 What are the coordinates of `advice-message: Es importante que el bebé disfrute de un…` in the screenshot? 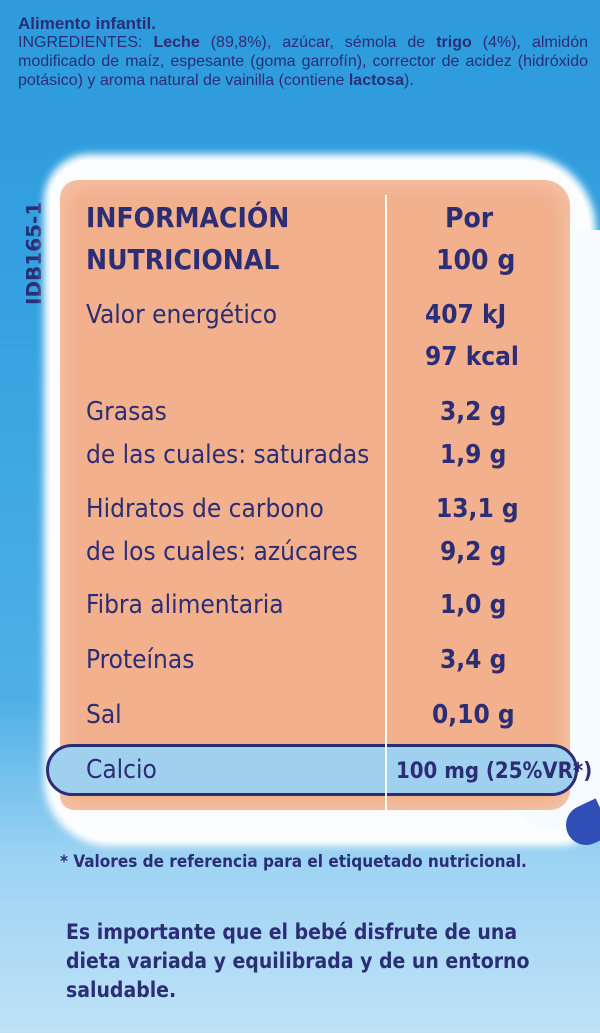 It's located at (298, 961).